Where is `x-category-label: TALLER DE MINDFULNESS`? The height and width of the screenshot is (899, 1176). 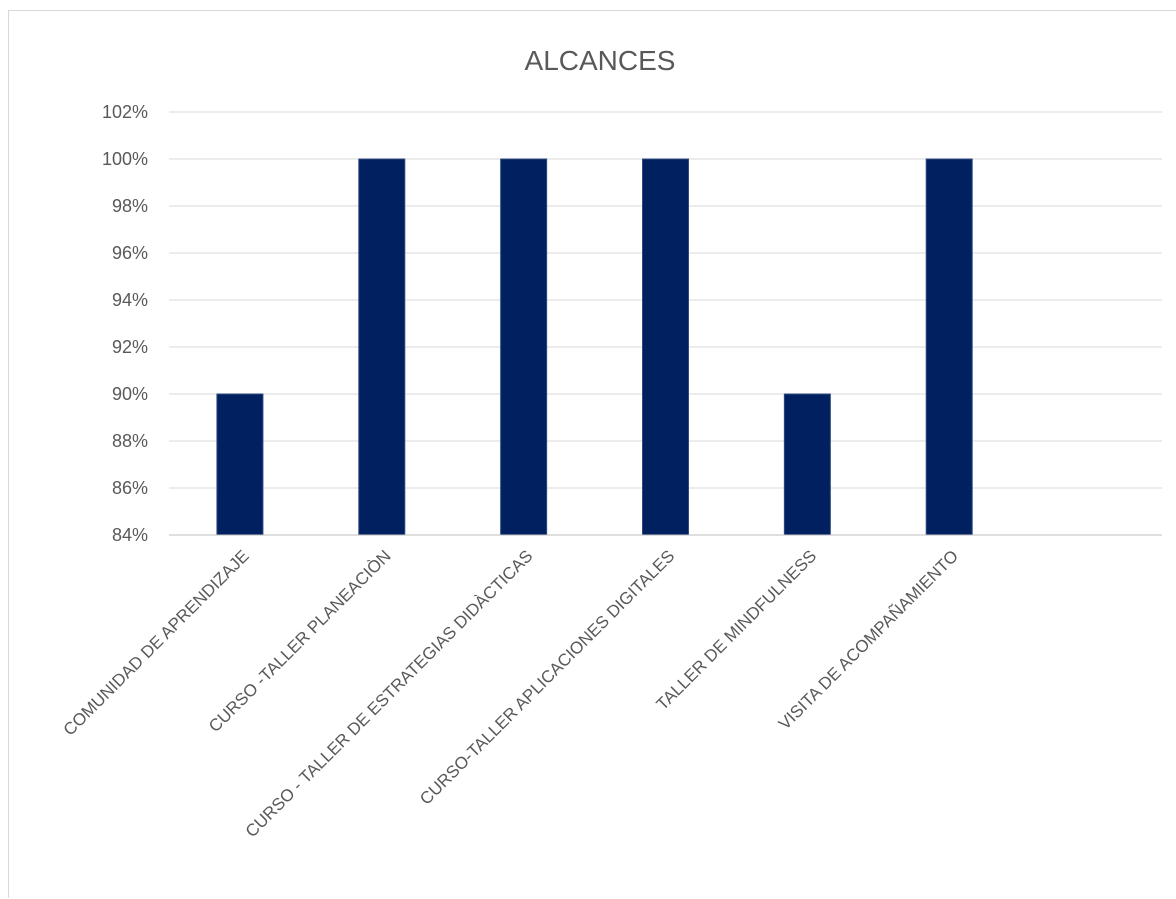 x-category-label: TALLER DE MINDFULNESS is located at coordinates (737, 630).